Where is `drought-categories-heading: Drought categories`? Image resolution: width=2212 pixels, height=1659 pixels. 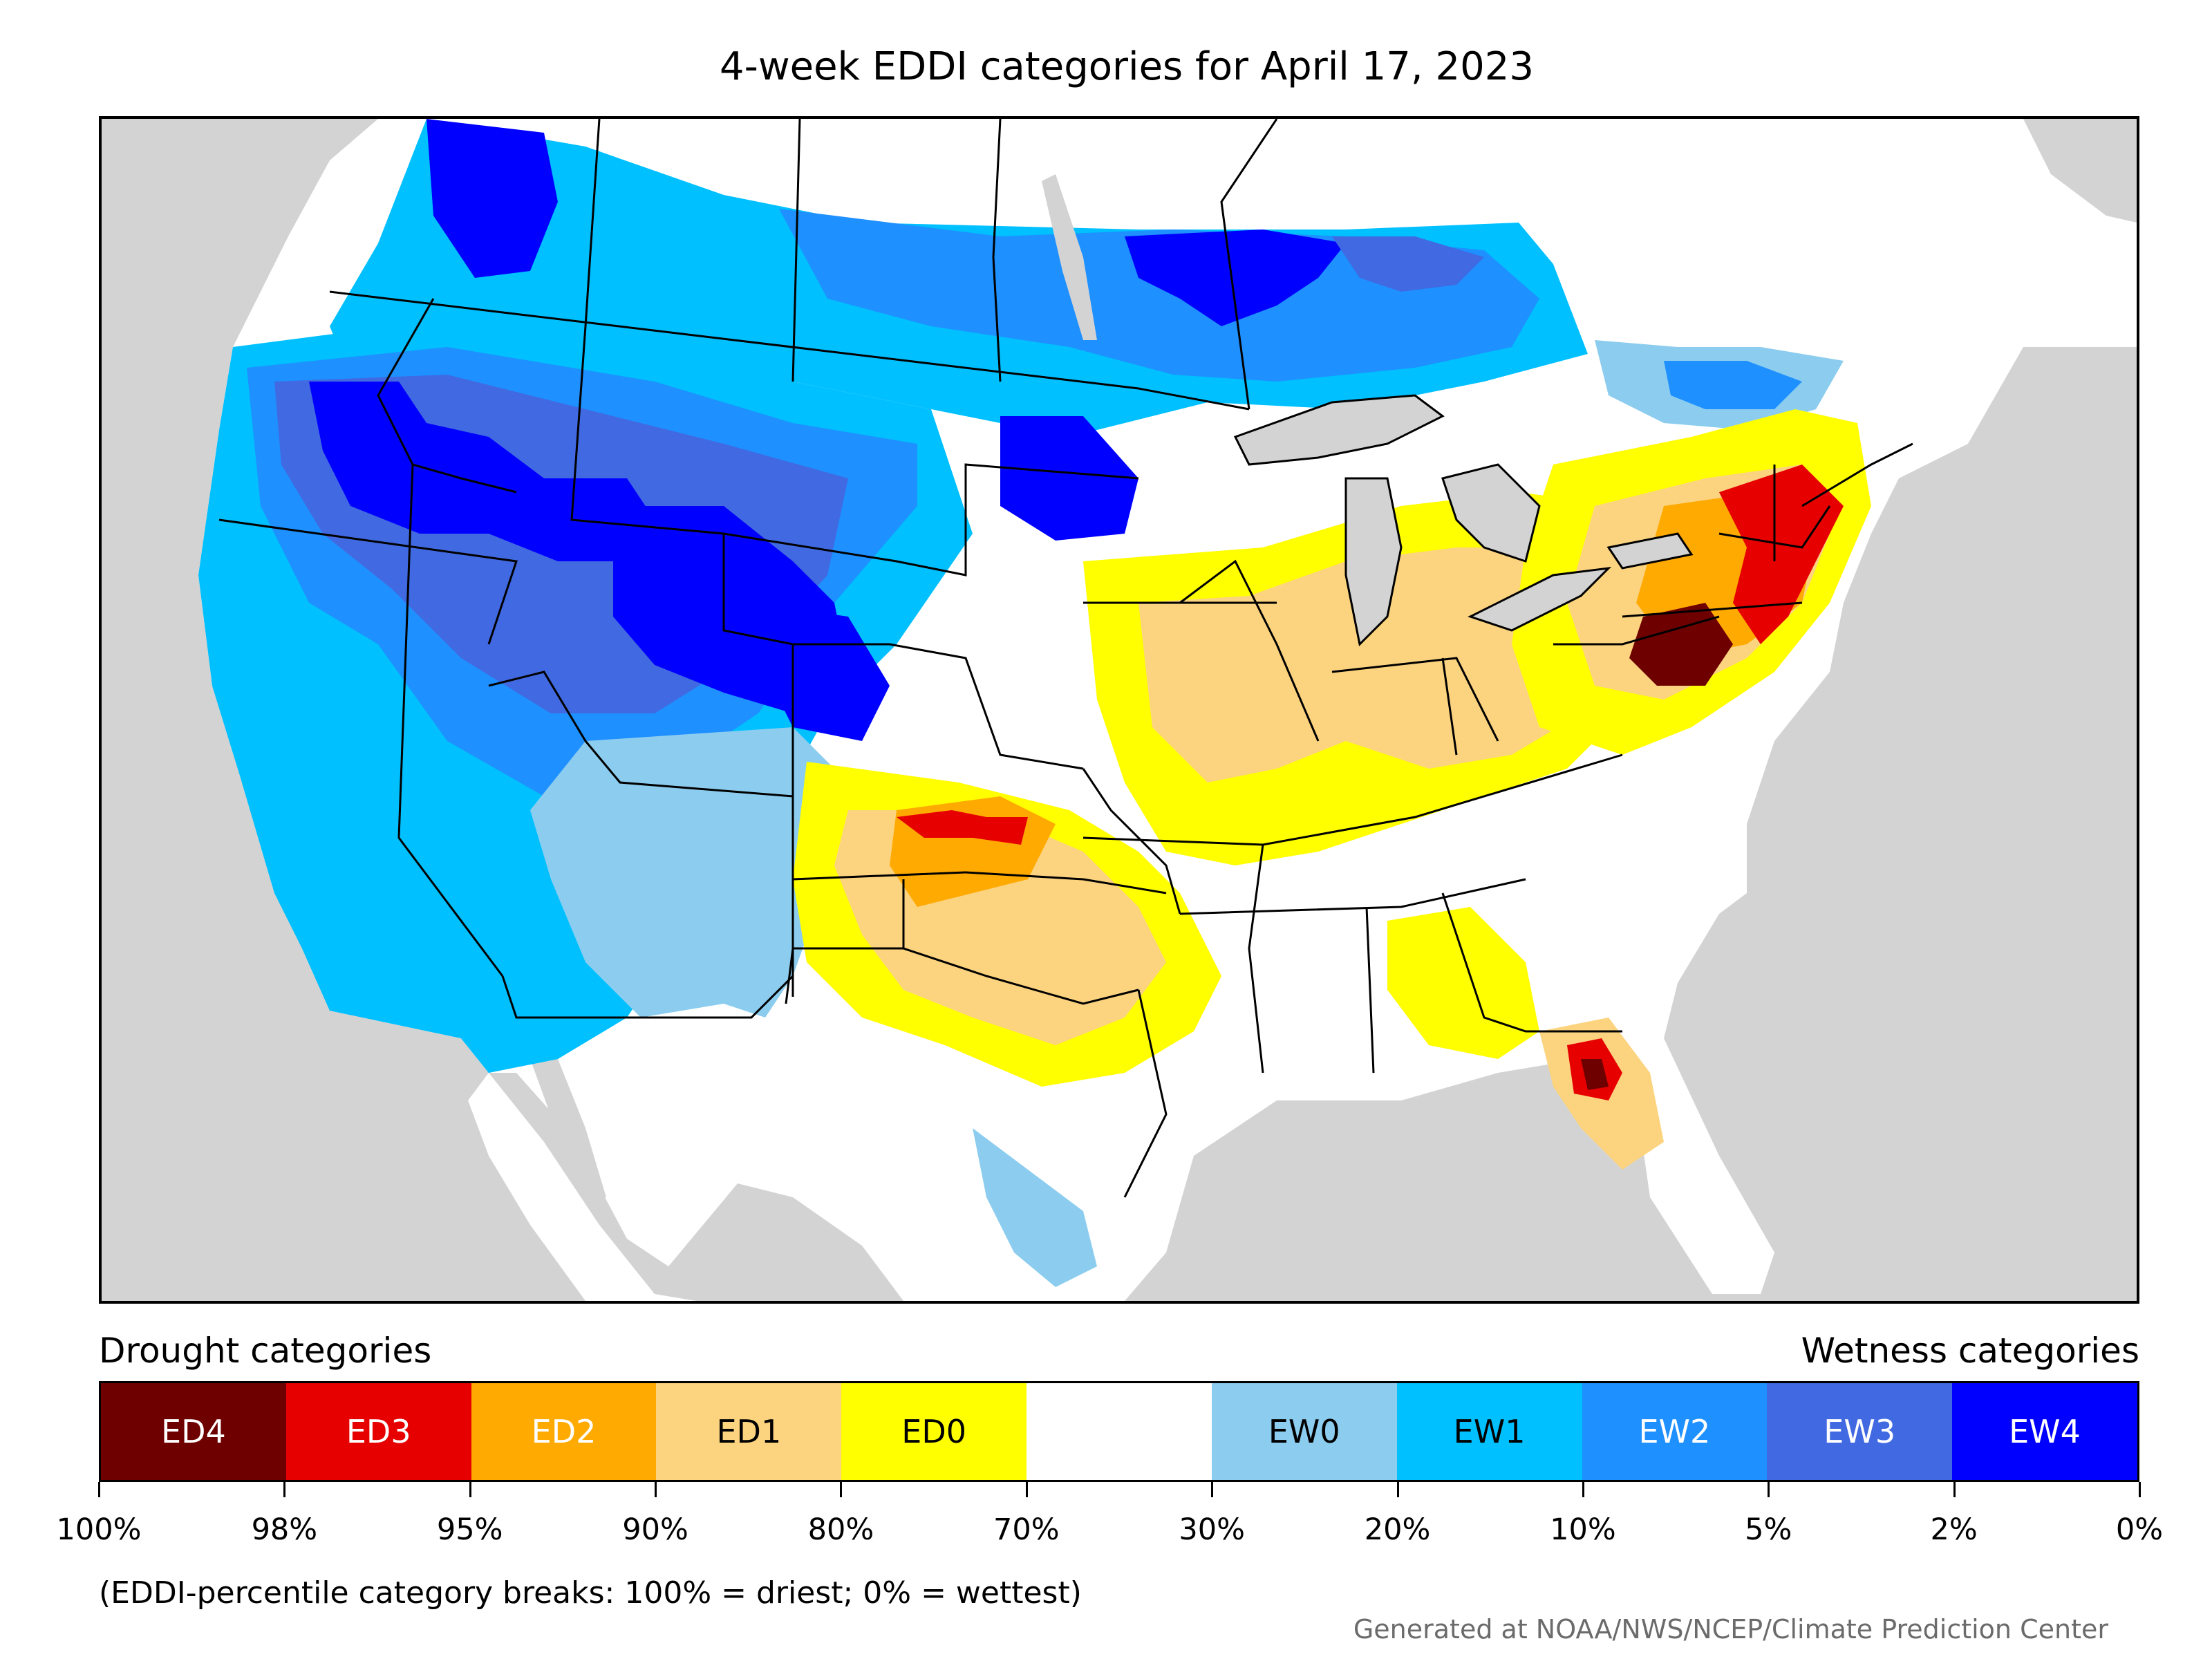 drought-categories-heading: Drought categories is located at coordinates (265, 1351).